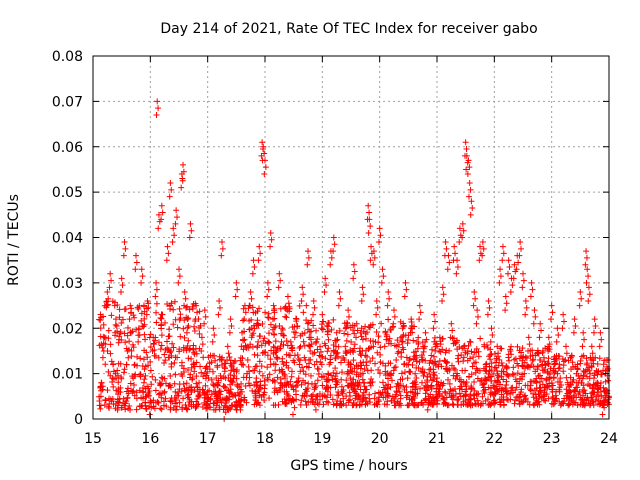 This screenshot has height=480, width=640. Describe the element at coordinates (322, 439) in the screenshot. I see `x-tick-label: 19` at that location.